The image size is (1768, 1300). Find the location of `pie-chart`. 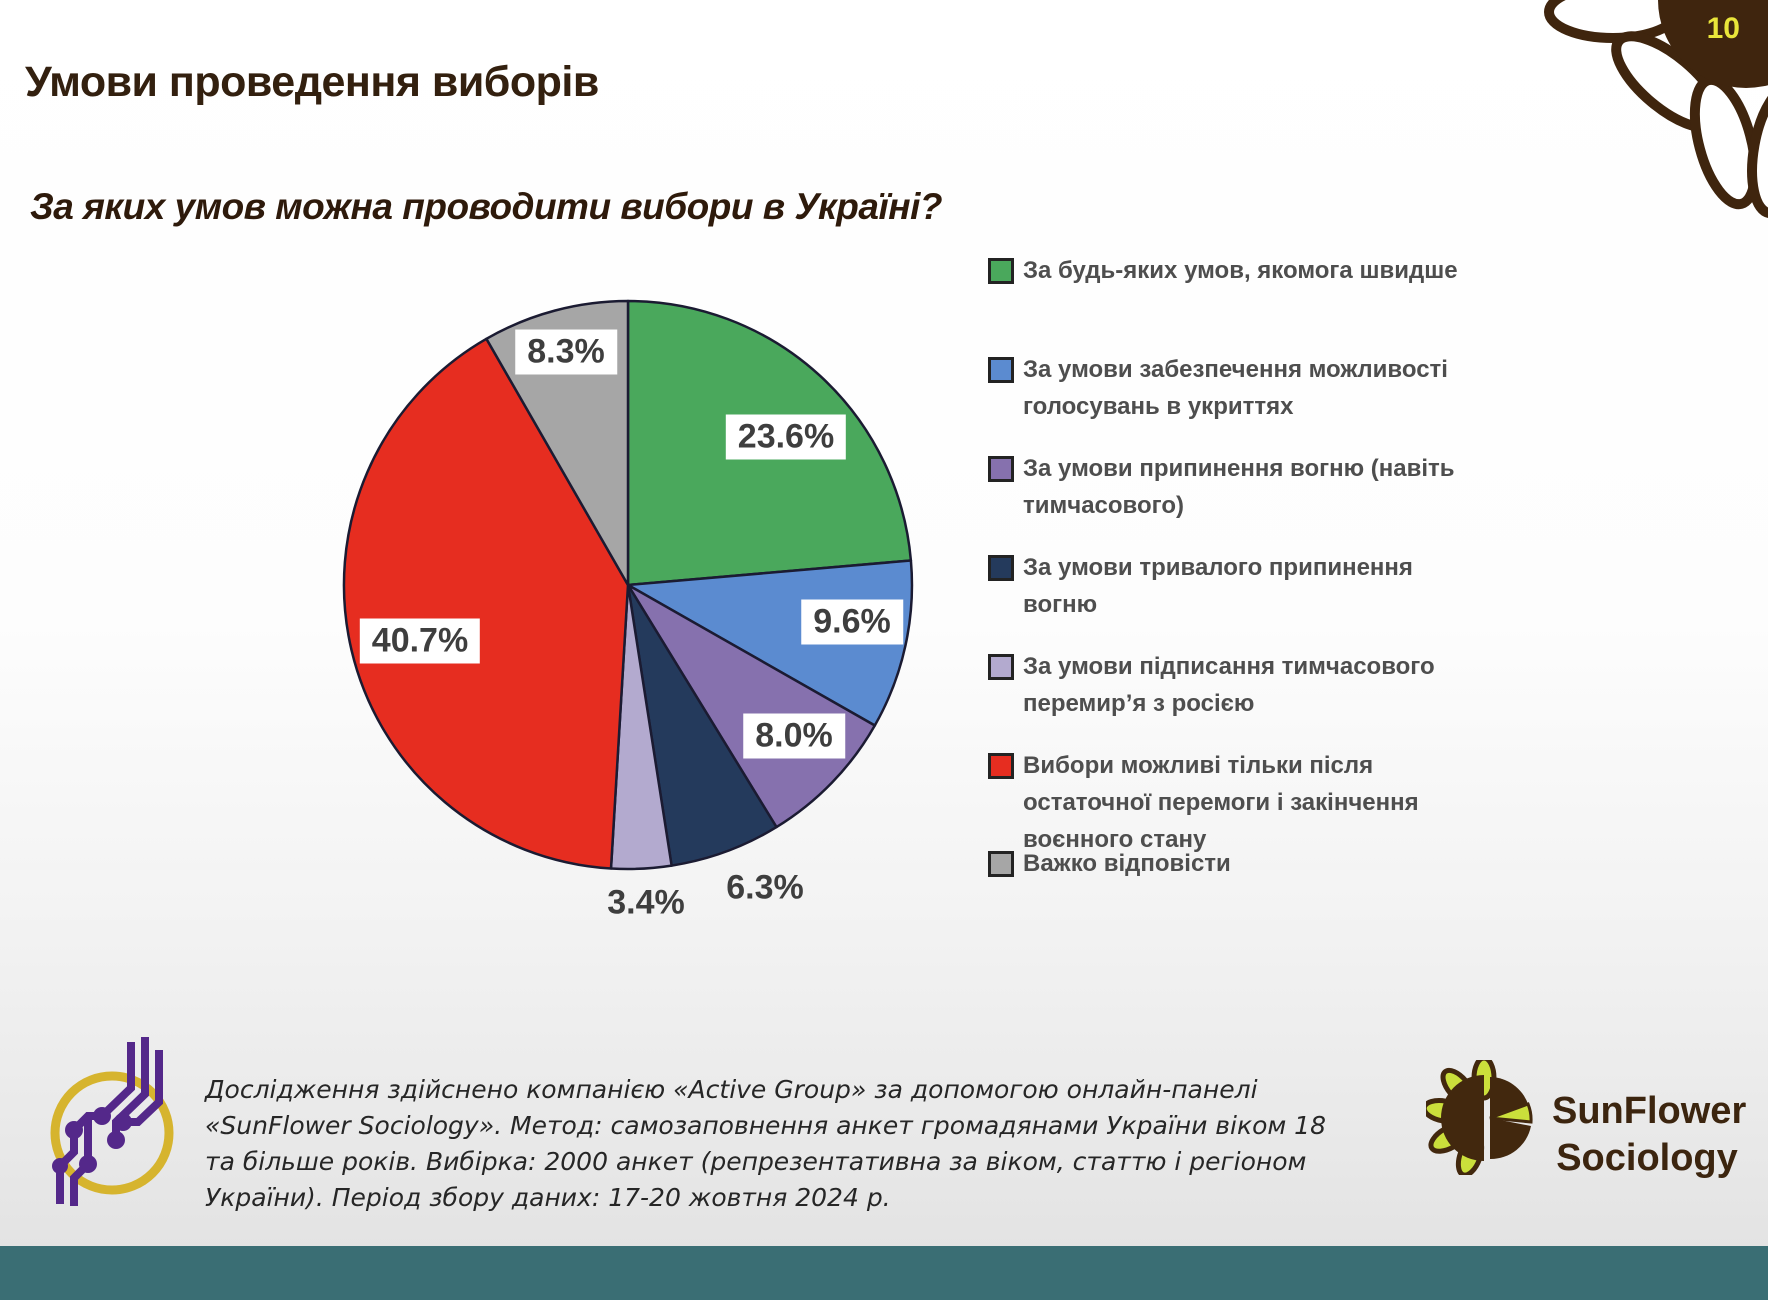

pie-chart is located at coordinates (628, 585).